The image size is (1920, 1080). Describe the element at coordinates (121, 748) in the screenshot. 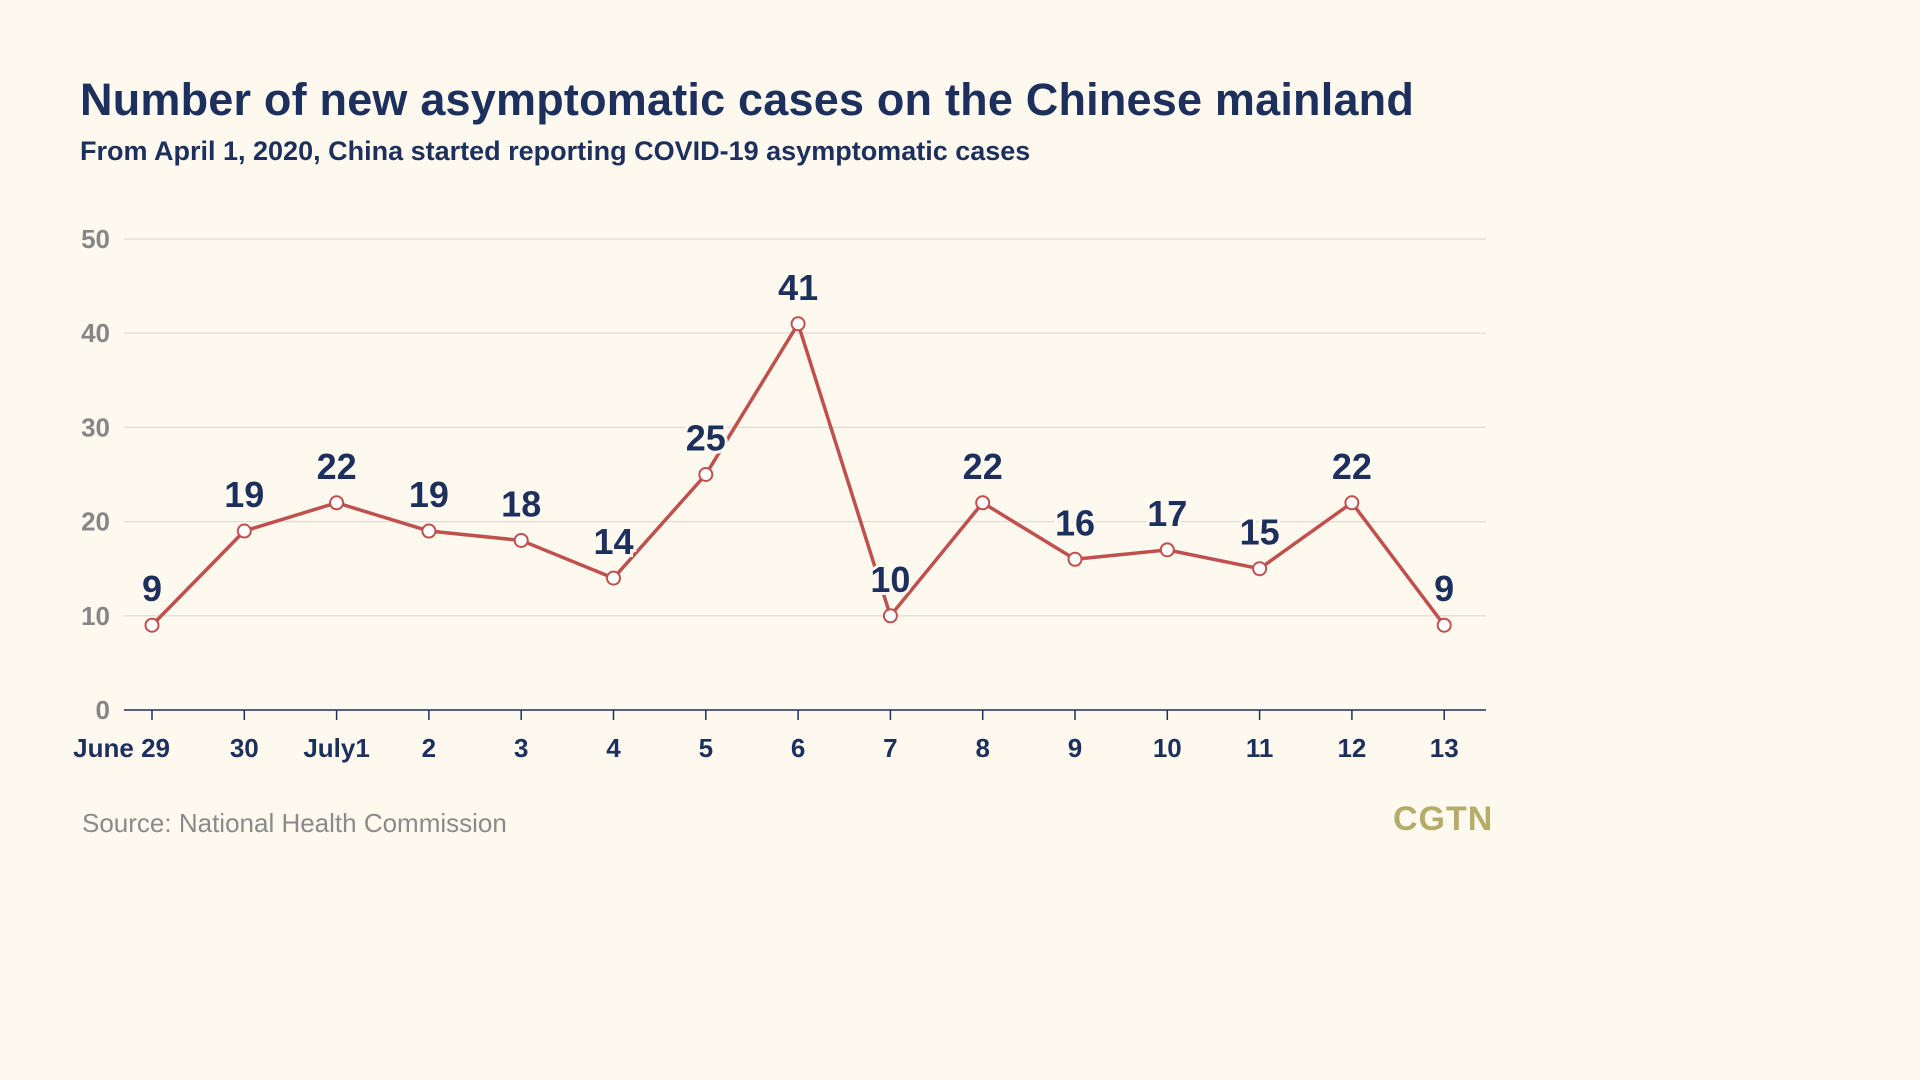

I see `x-tick-label: June 29` at that location.